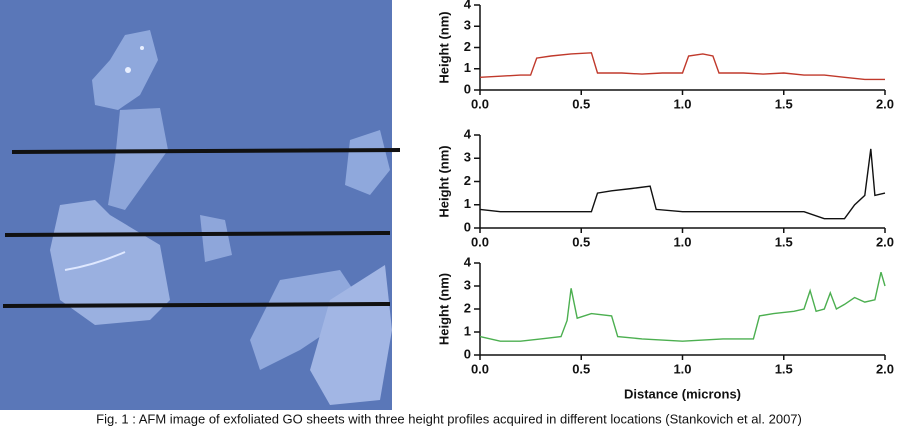  I want to click on x-axis-label: Distance (microns), so click(682, 393).